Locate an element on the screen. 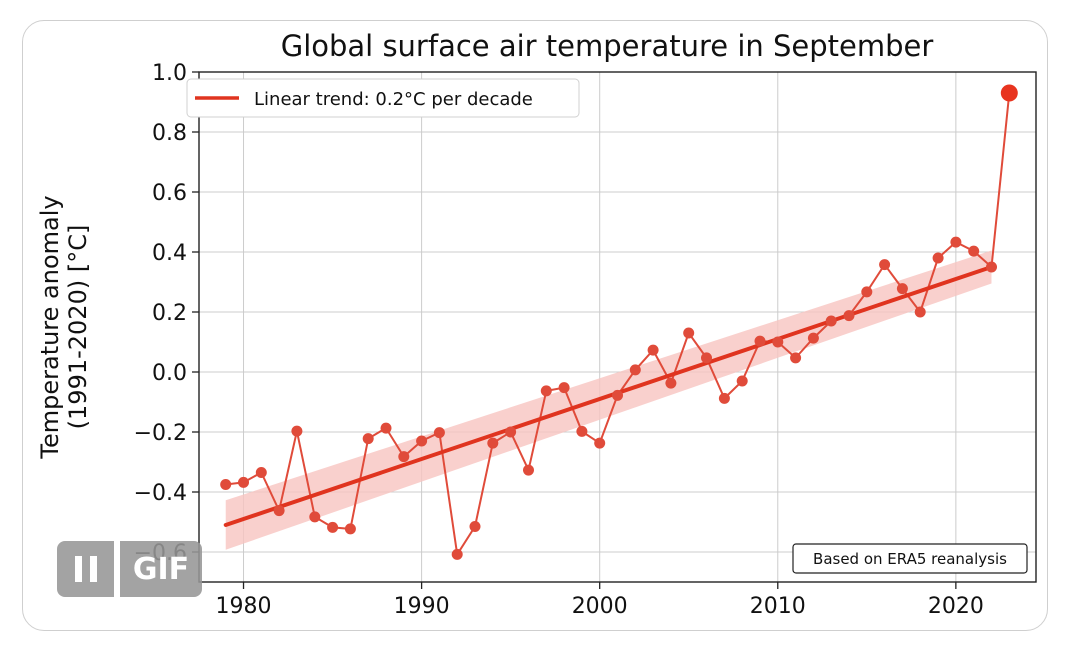 The height and width of the screenshot is (653, 1075). y-tick-label: −0.4 is located at coordinates (160, 493).